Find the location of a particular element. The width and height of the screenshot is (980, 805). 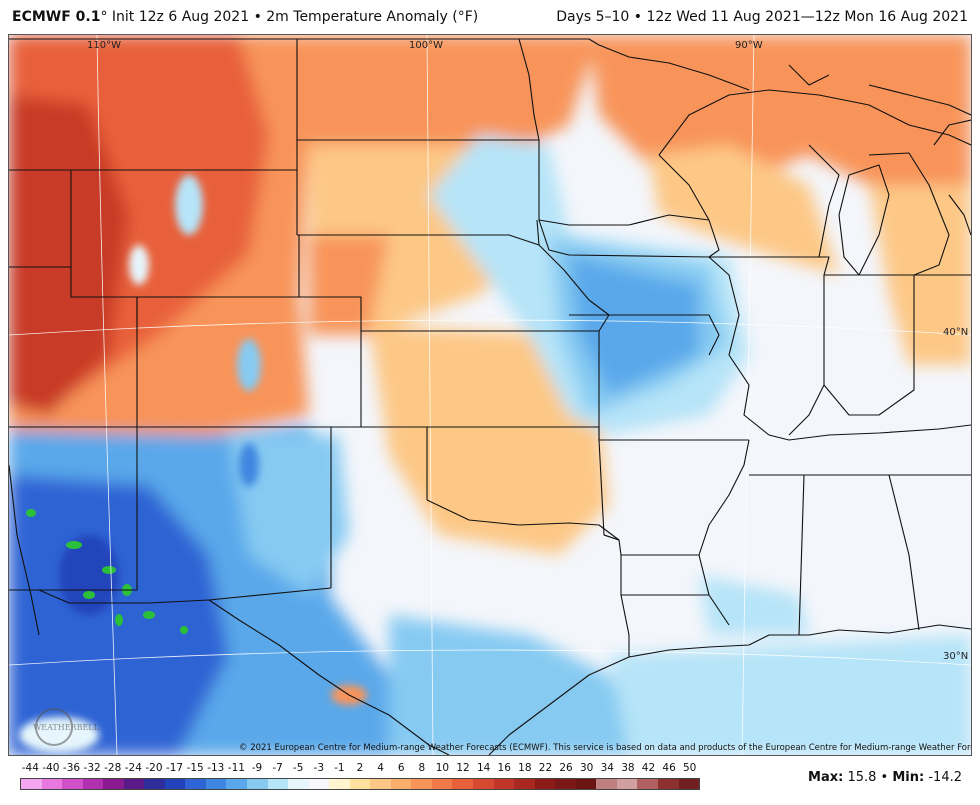

wisconsin-west is located at coordinates (684, 187).